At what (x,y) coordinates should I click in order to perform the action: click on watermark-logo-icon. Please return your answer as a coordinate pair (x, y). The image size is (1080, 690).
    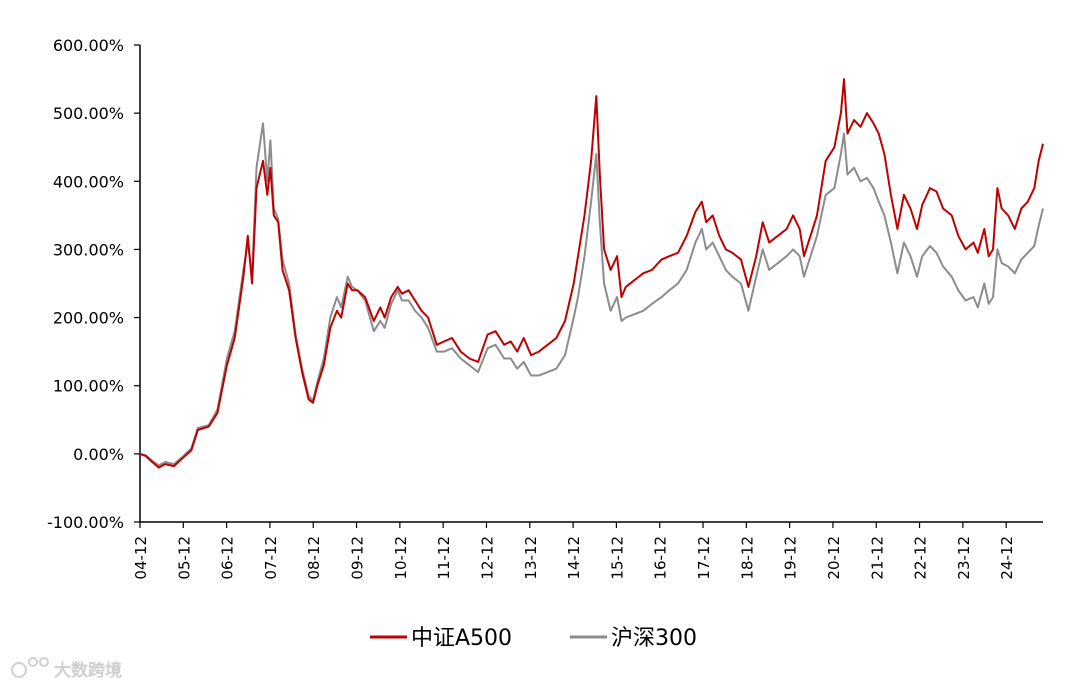
    Looking at the image, I should click on (30, 667).